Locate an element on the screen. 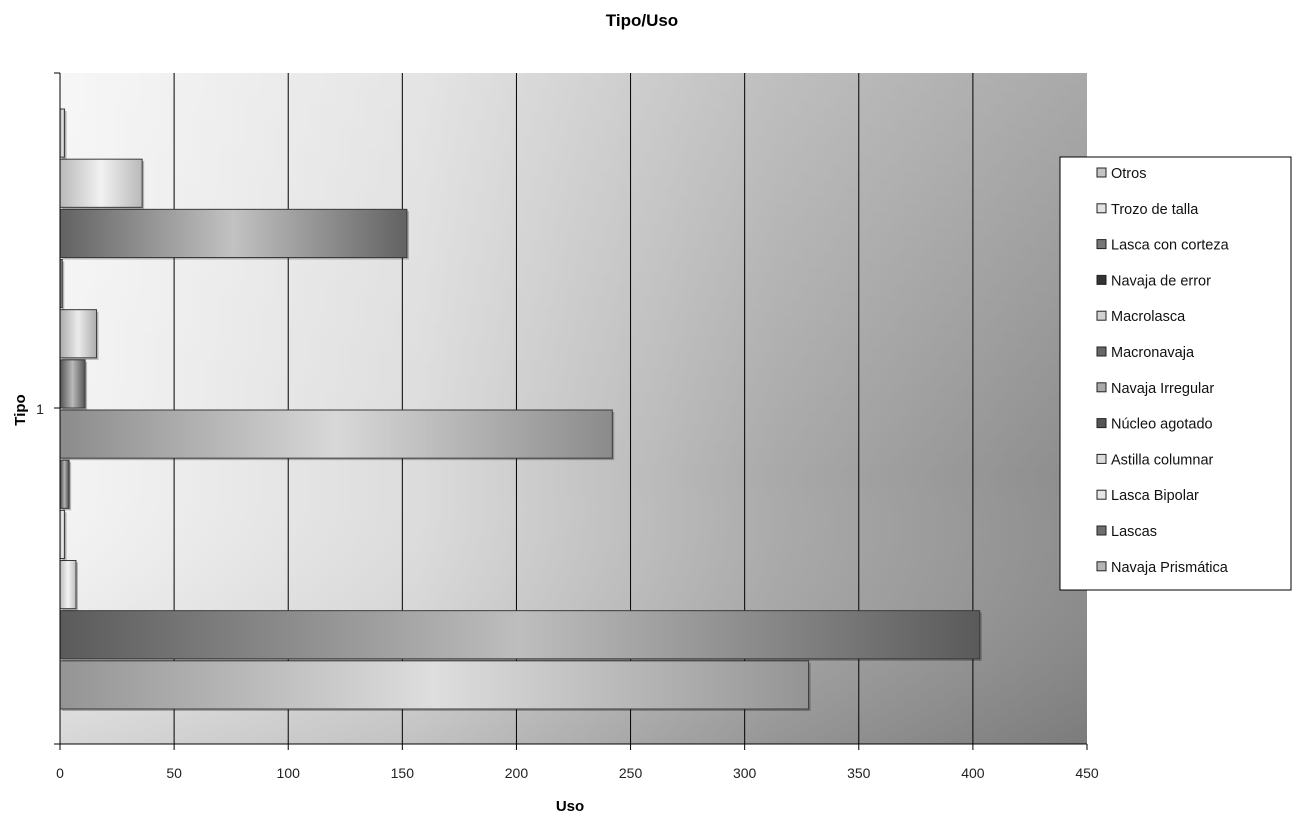 This screenshot has height=821, width=1293. legend-label: Trozo de talla is located at coordinates (1155, 210).